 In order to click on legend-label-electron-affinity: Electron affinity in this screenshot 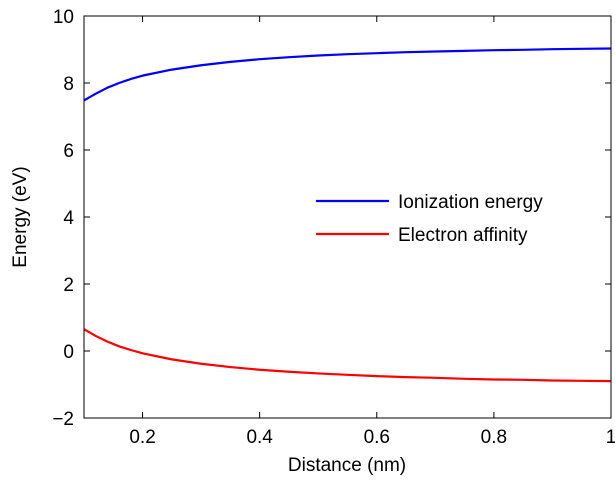, I will do `click(463, 235)`.